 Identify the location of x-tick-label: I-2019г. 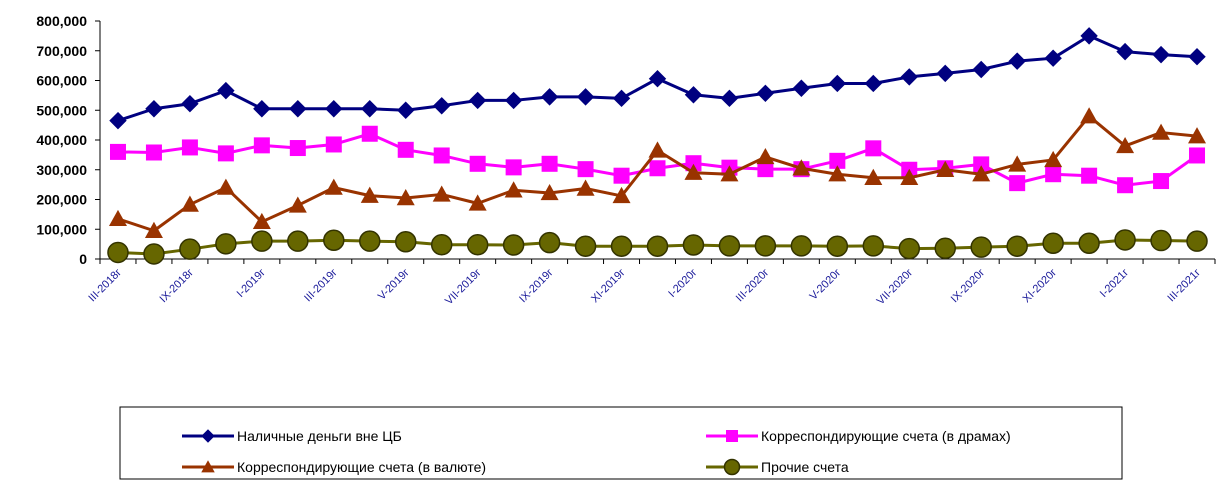
(251, 283).